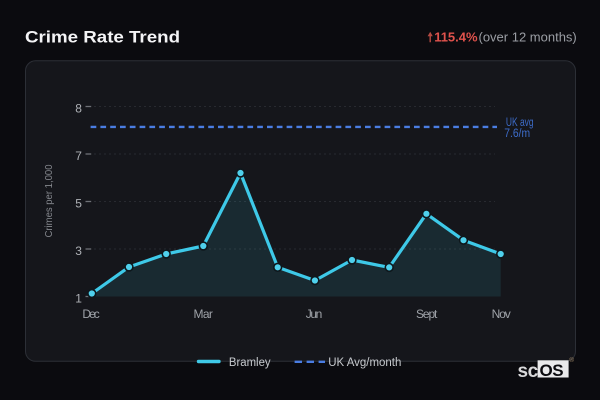 Image resolution: width=600 pixels, height=400 pixels. Describe the element at coordinates (78, 108) in the screenshot. I see `svg-text: 8` at that location.